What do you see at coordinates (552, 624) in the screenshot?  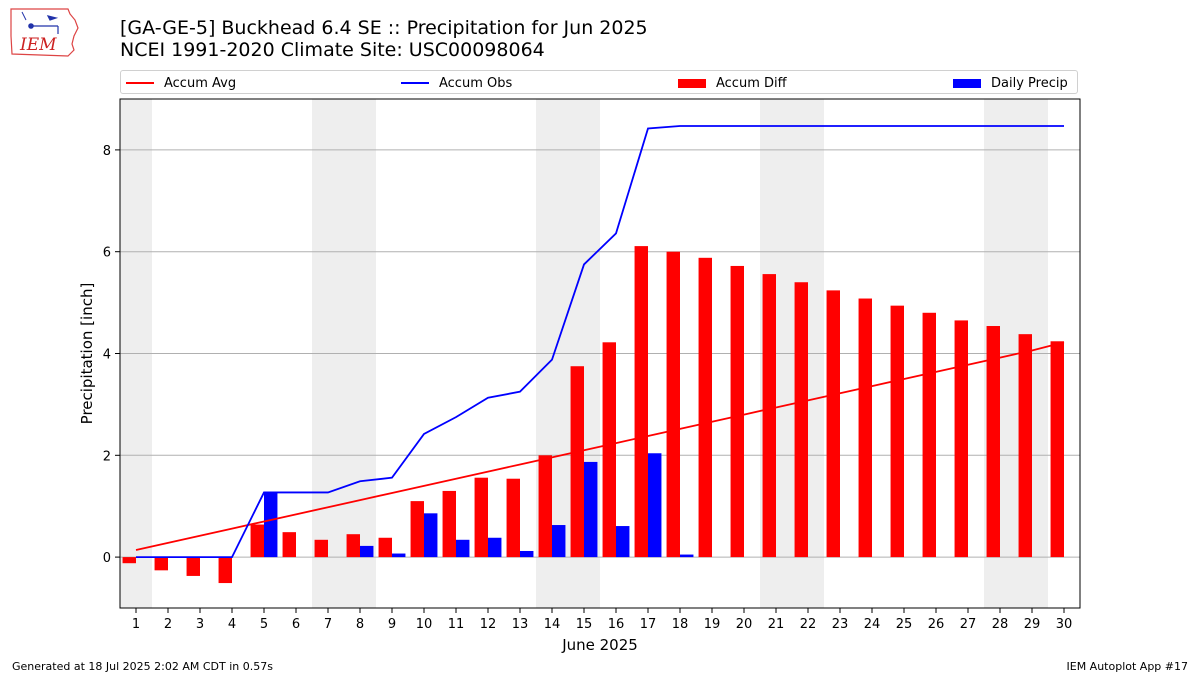 I see `x-tick-label-14: 14` at bounding box center [552, 624].